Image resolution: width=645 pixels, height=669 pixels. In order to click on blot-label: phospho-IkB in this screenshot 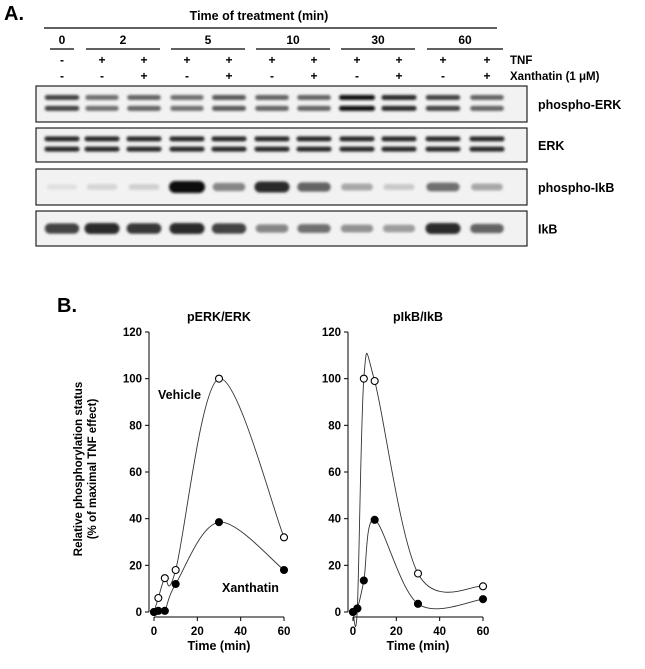, I will do `click(576, 188)`.